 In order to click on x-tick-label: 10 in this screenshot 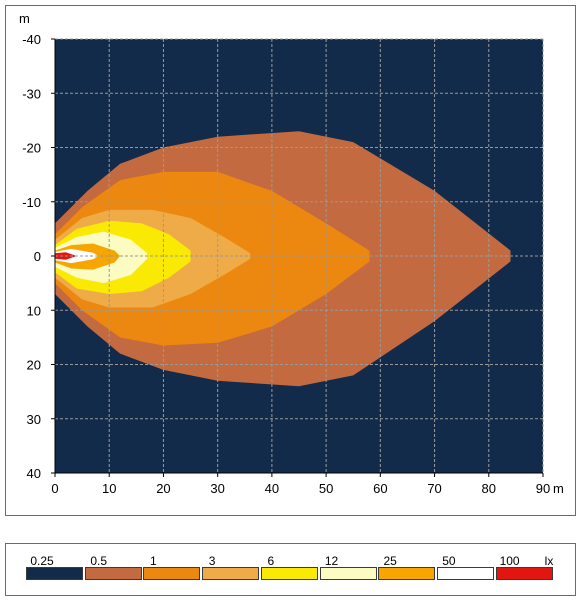, I will do `click(109, 488)`.